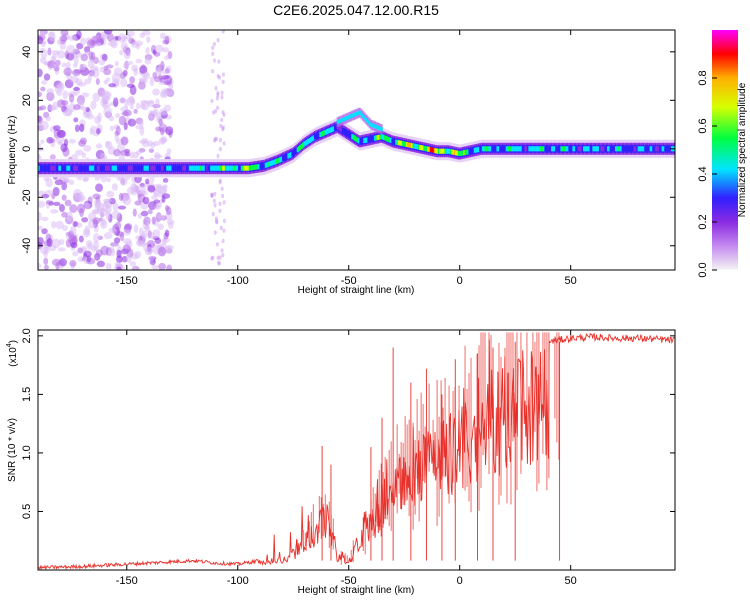 The image size is (750, 600). What do you see at coordinates (13, 357) in the screenshot?
I see `y-multiplier-base: (x10` at bounding box center [13, 357].